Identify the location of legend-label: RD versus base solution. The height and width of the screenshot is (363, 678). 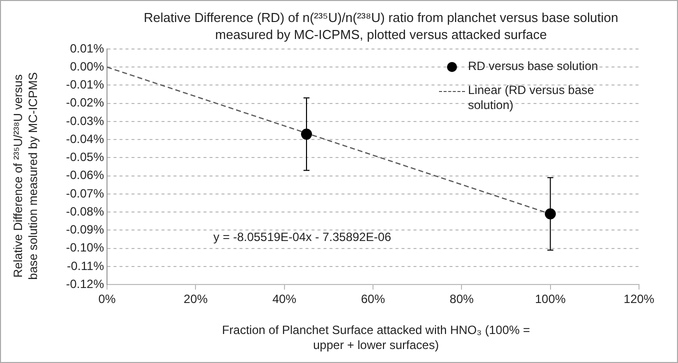
(533, 66).